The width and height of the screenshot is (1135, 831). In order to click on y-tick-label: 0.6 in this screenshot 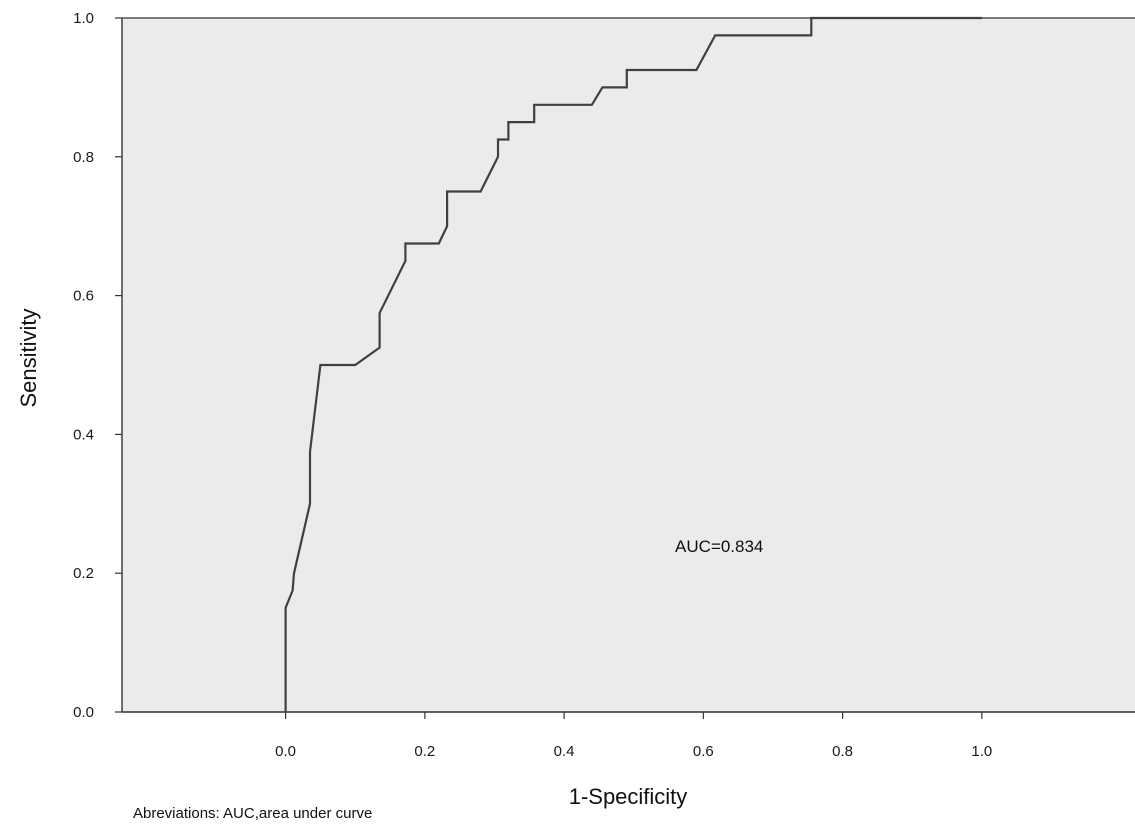, I will do `click(83, 296)`.